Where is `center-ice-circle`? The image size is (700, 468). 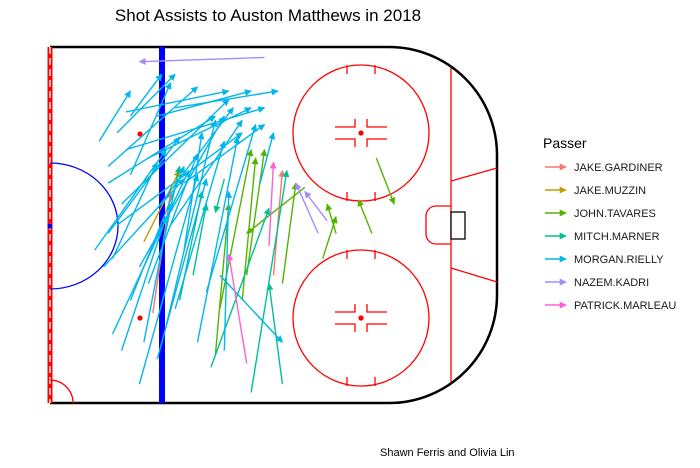
center-ice-circle is located at coordinates (84, 226).